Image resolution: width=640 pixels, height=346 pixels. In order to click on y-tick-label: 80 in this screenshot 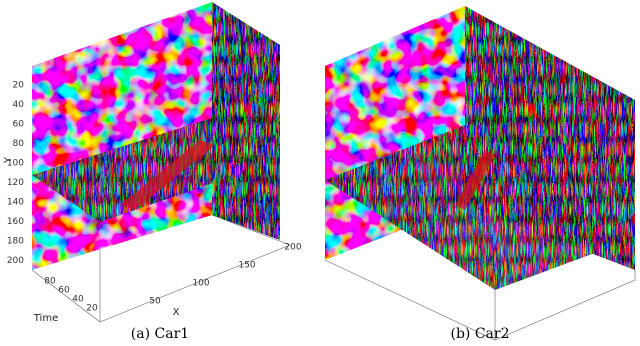, I will do `click(19, 144)`.